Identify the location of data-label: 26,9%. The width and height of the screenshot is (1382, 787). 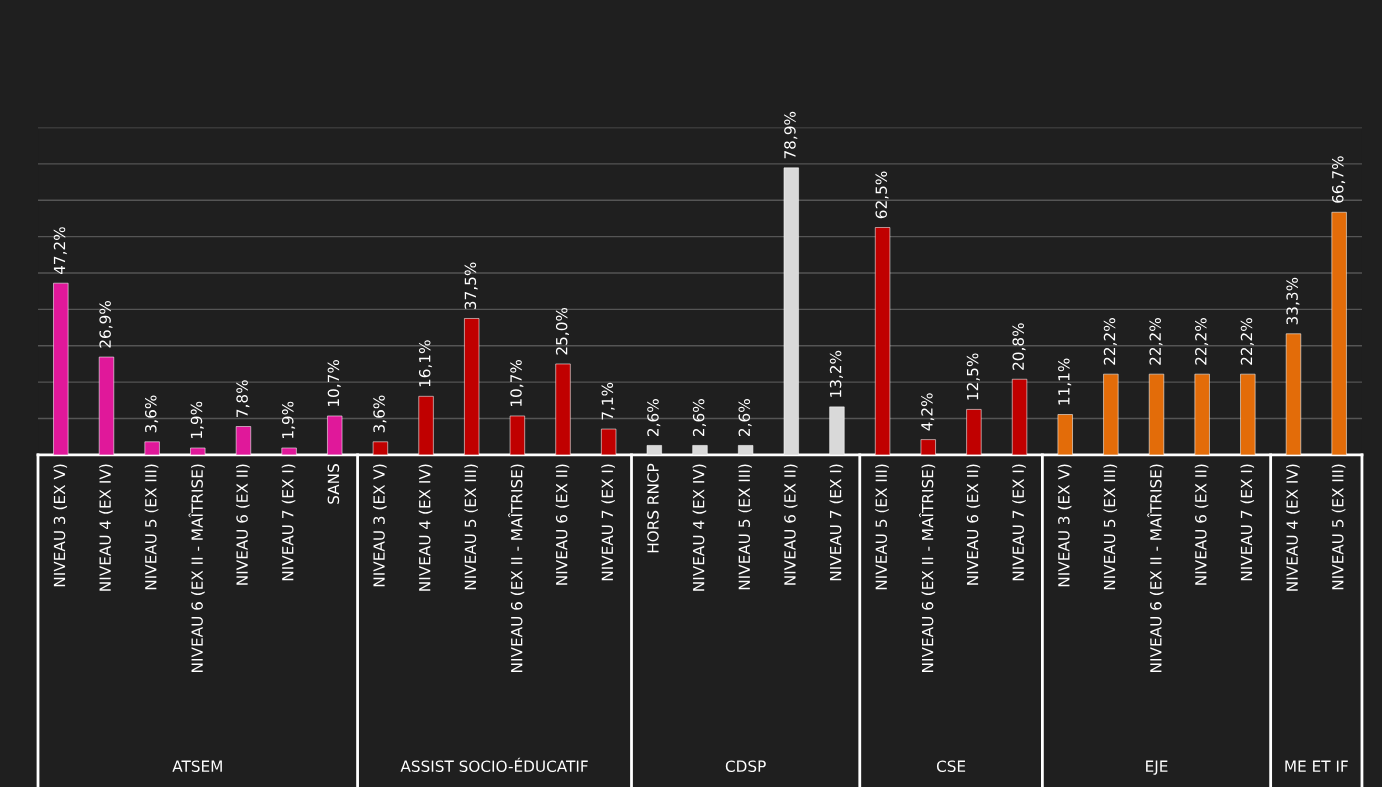
(106, 324).